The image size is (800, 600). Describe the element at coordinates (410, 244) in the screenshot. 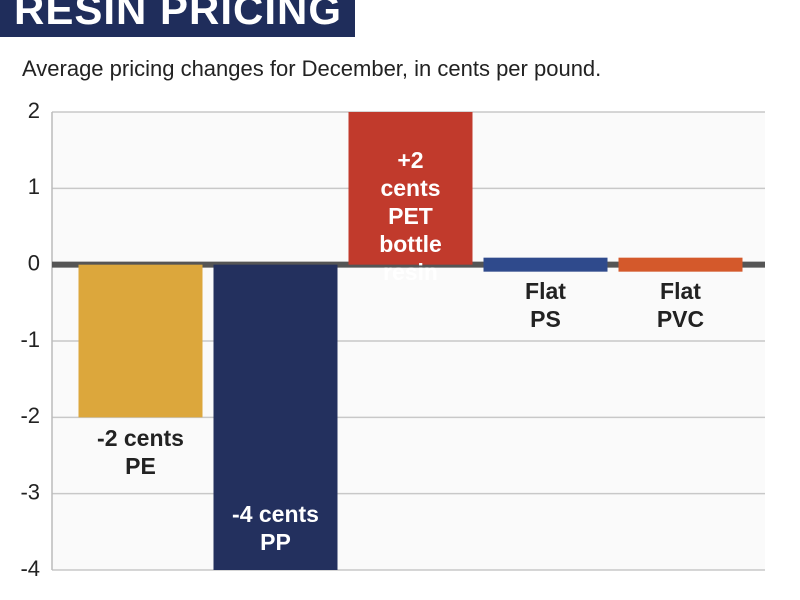

I see `category-label: PET bottle resin` at that location.